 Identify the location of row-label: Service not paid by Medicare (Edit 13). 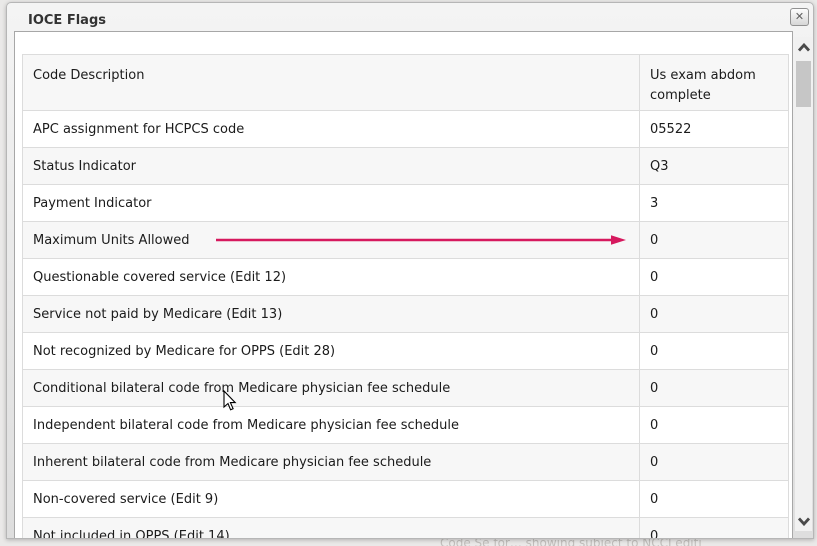
(158, 314).